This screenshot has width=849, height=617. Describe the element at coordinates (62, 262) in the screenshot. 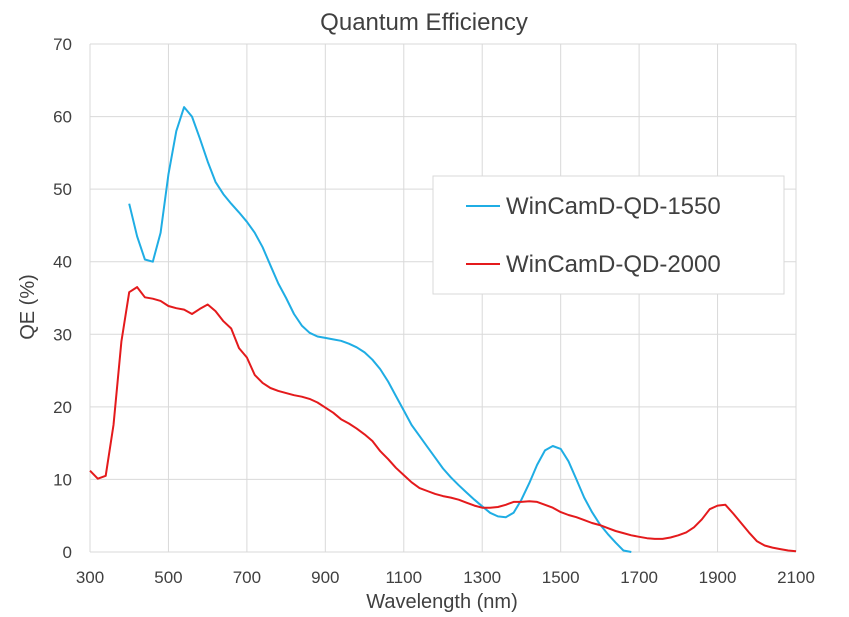

I see `y-tick-label: 40` at that location.